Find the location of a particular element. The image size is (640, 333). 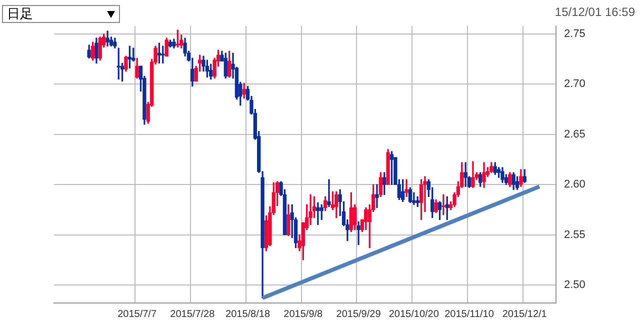

x-tick-label: 2015/10/20 is located at coordinates (414, 314).